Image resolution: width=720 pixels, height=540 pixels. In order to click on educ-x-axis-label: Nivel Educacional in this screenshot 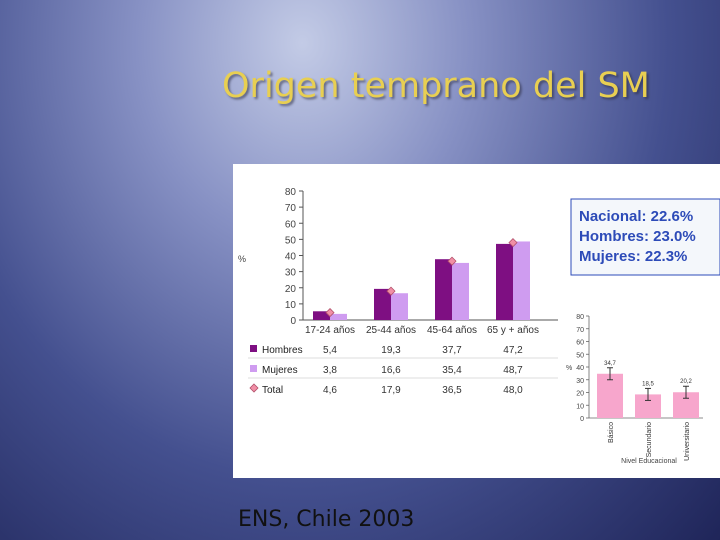, I will do `click(649, 461)`.